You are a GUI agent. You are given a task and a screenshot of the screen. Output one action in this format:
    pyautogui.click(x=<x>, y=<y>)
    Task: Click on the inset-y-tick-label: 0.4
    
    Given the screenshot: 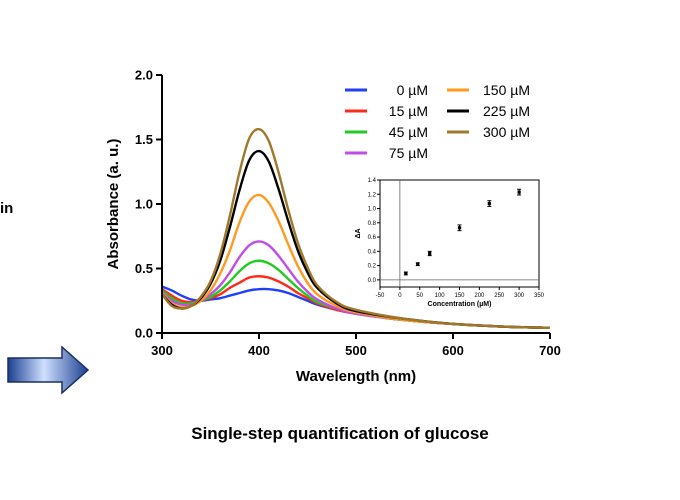 What is the action you would take?
    pyautogui.click(x=372, y=252)
    